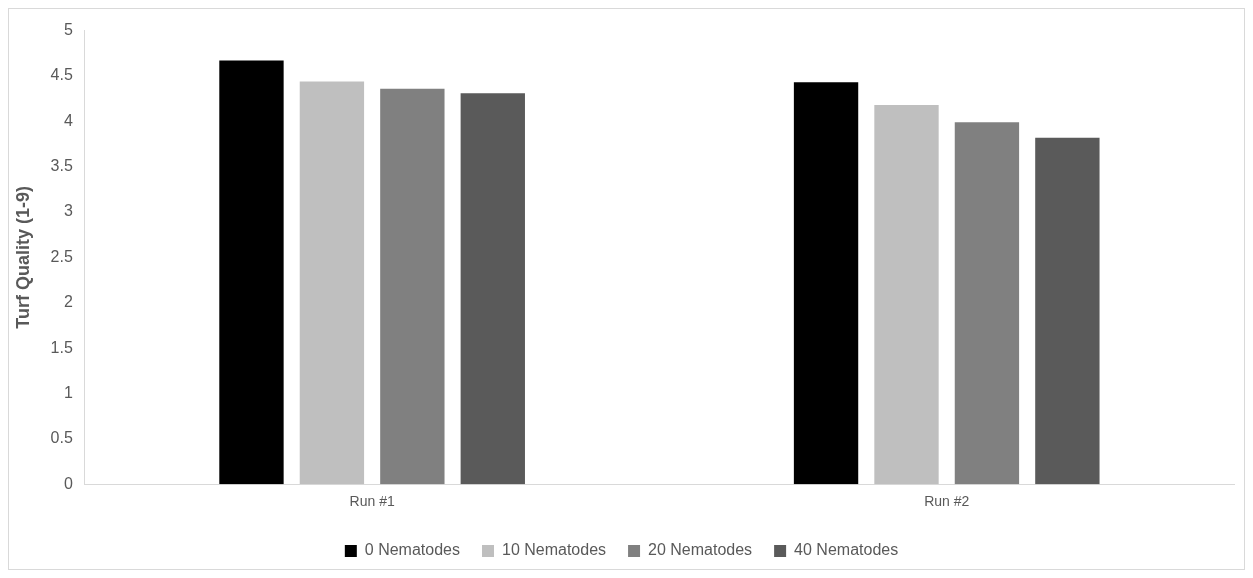 The image size is (1253, 578). What do you see at coordinates (947, 501) in the screenshot?
I see `x-tick-label: Run #2` at bounding box center [947, 501].